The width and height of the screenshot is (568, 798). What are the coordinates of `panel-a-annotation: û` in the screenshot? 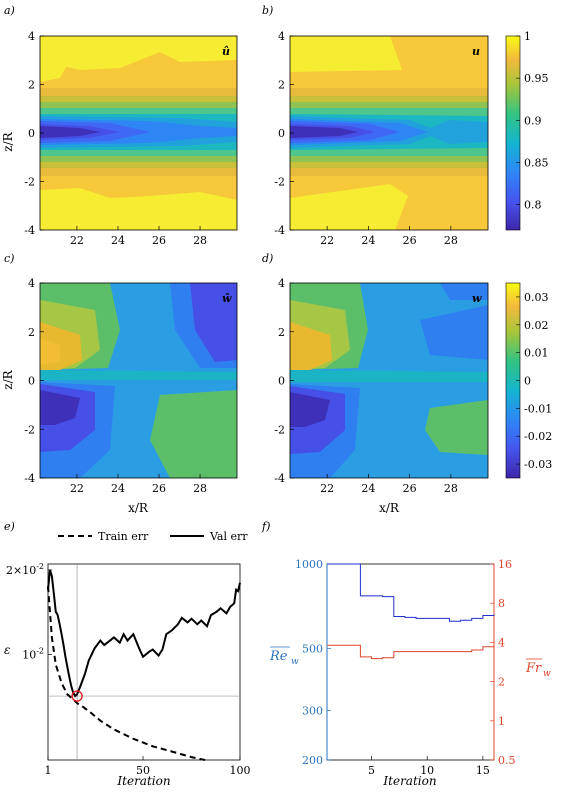 It's located at (226, 51).